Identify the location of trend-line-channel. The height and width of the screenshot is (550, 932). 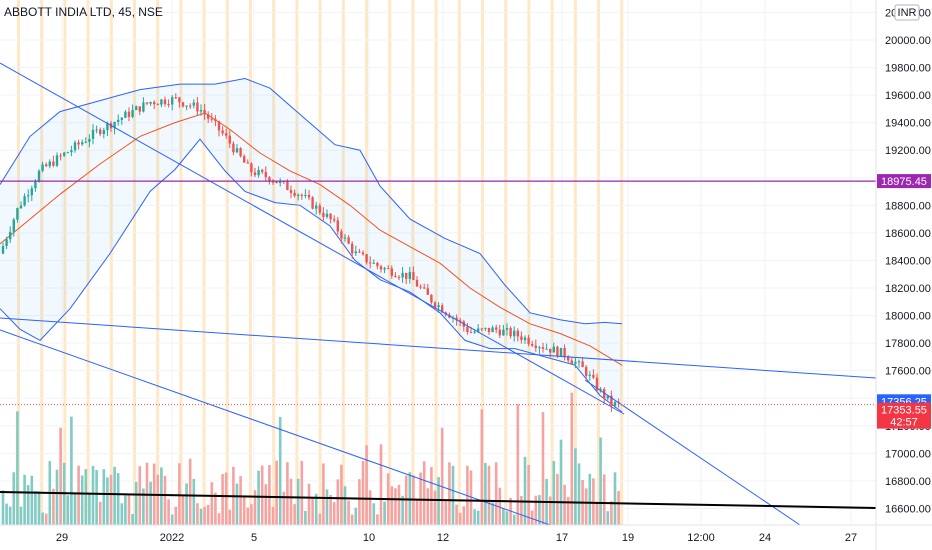
(692, 452).